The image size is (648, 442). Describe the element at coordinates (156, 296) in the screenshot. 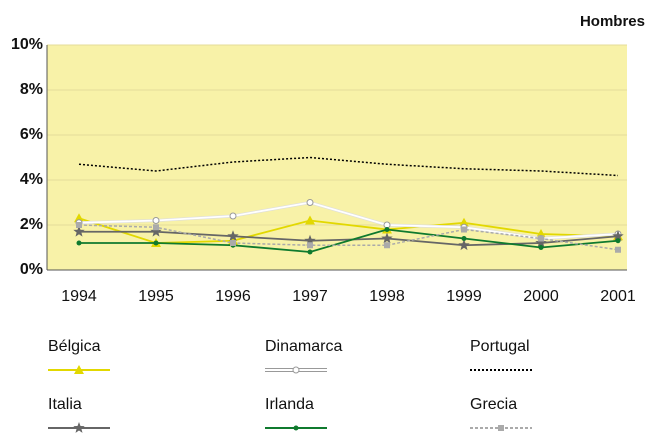

I see `x-tick-label: 1995` at that location.